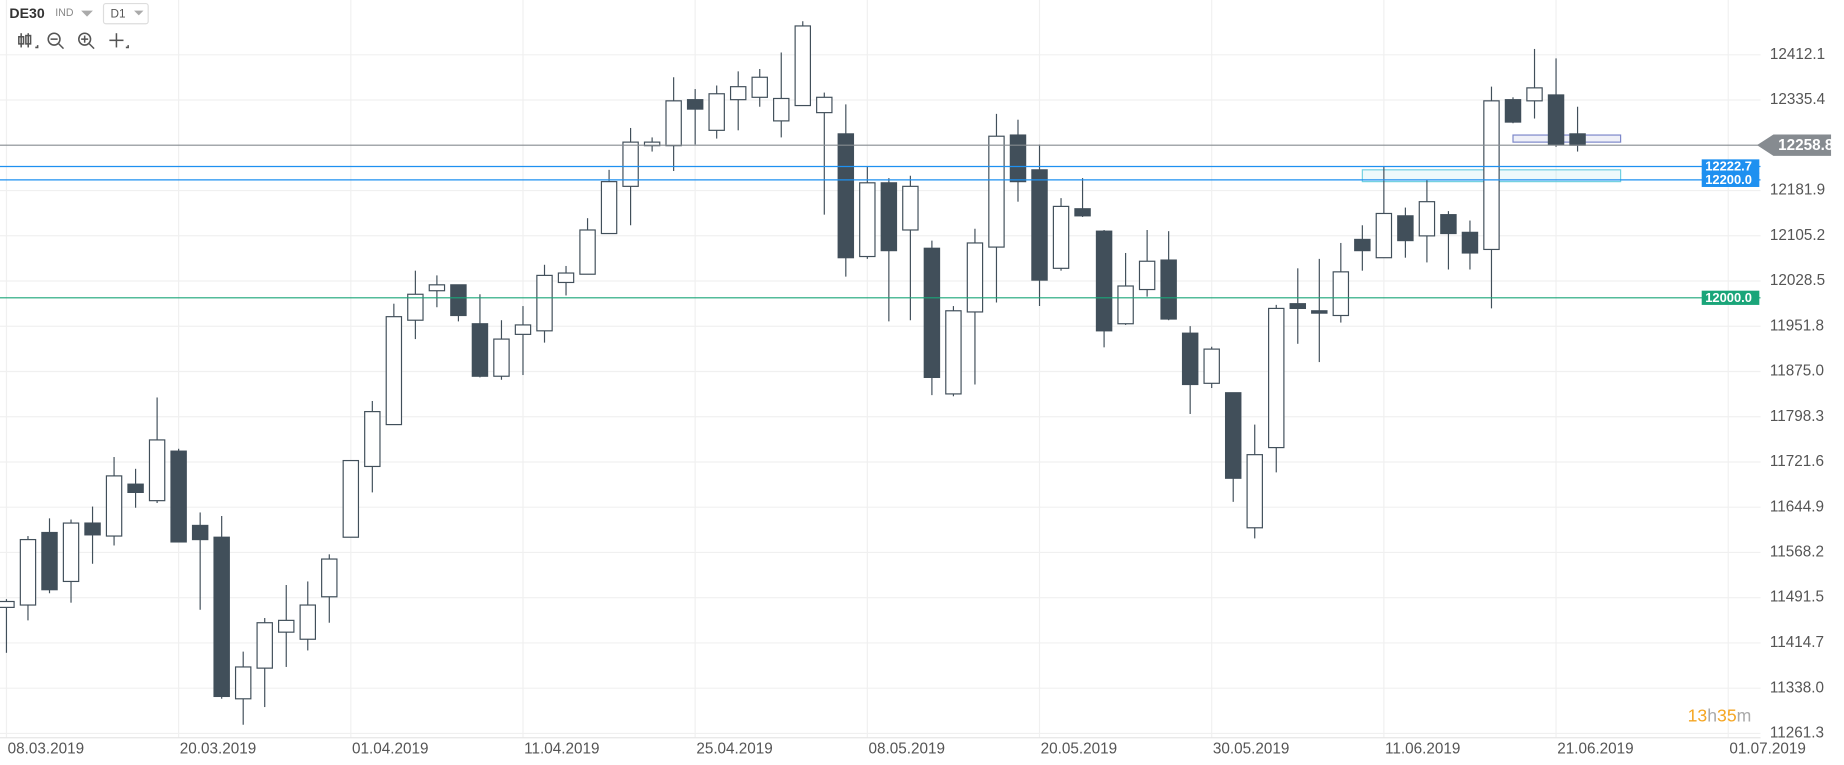 Image resolution: width=1844 pixels, height=765 pixels. Describe the element at coordinates (56, 41) in the screenshot. I see `zoom-out-icon` at that location.